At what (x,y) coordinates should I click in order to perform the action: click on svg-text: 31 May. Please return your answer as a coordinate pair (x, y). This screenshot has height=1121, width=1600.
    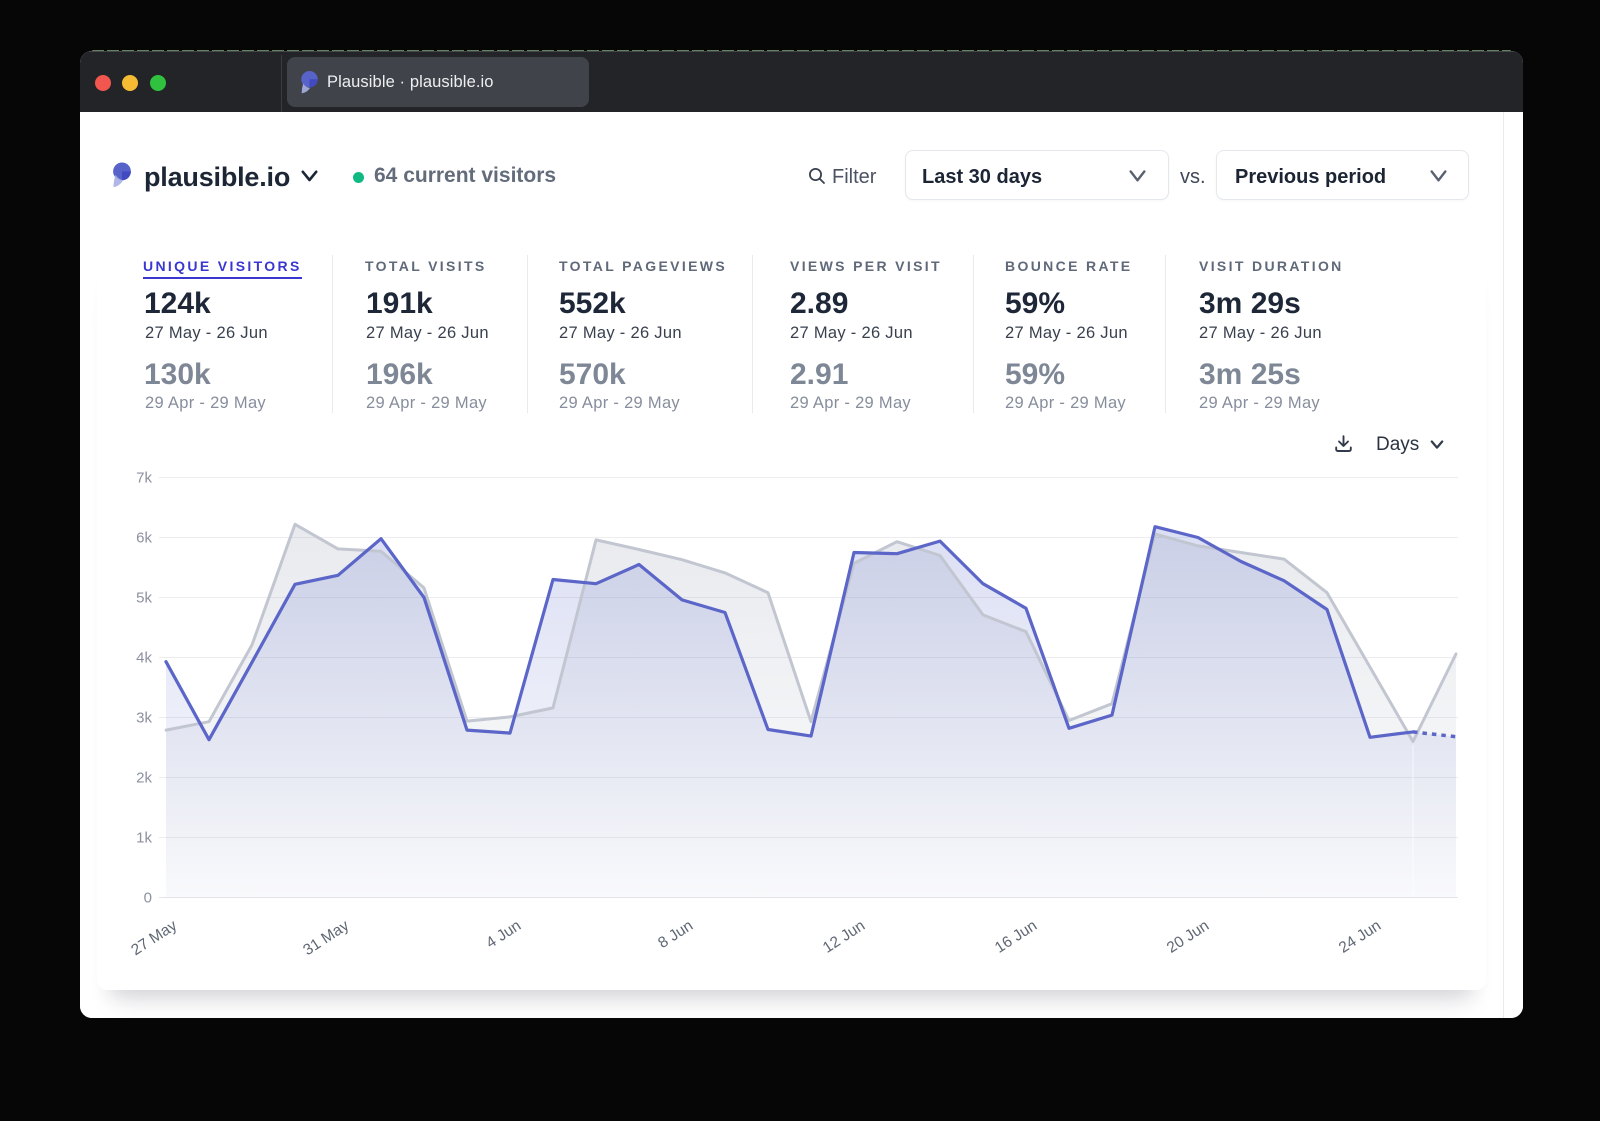
    Looking at the image, I should click on (326, 938).